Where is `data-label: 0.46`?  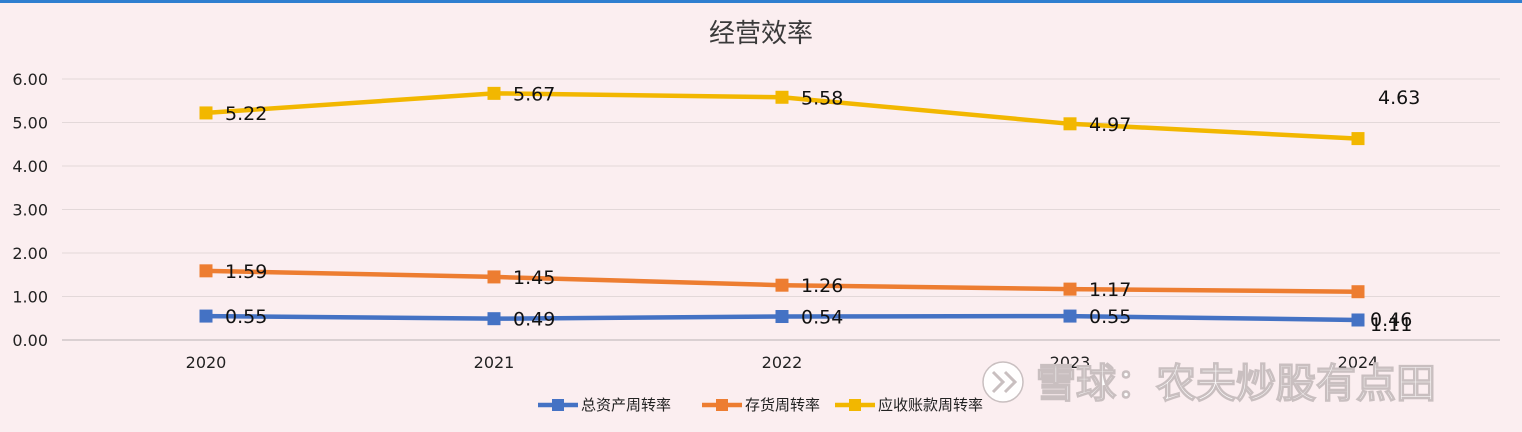 data-label: 0.46 is located at coordinates (1391, 320).